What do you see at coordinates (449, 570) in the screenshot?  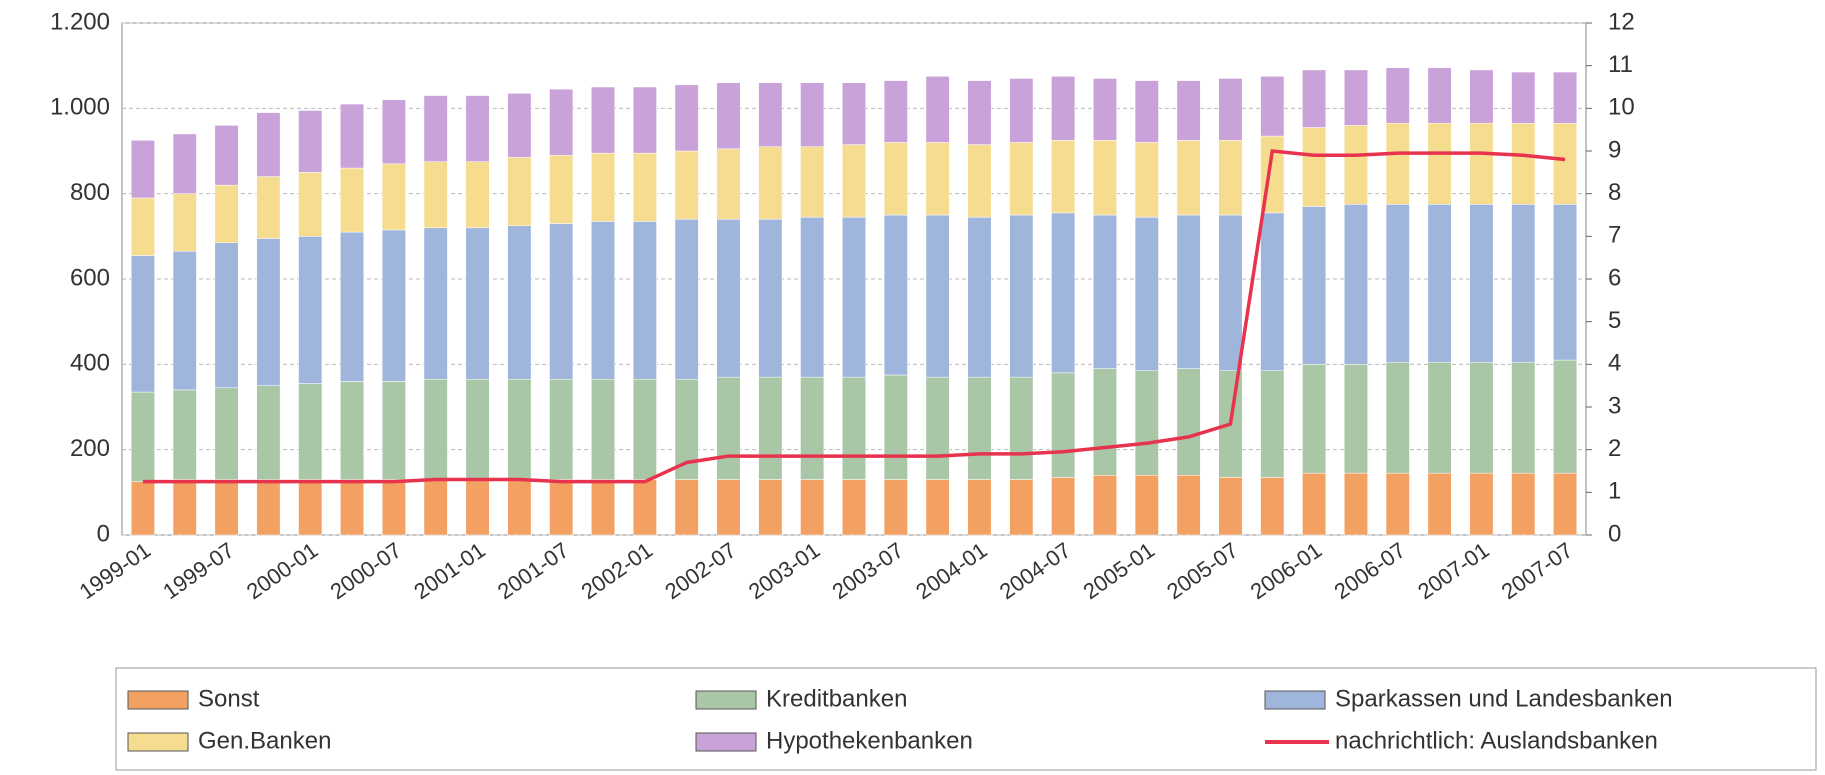 I see `x-tick-label: 2001-01` at bounding box center [449, 570].